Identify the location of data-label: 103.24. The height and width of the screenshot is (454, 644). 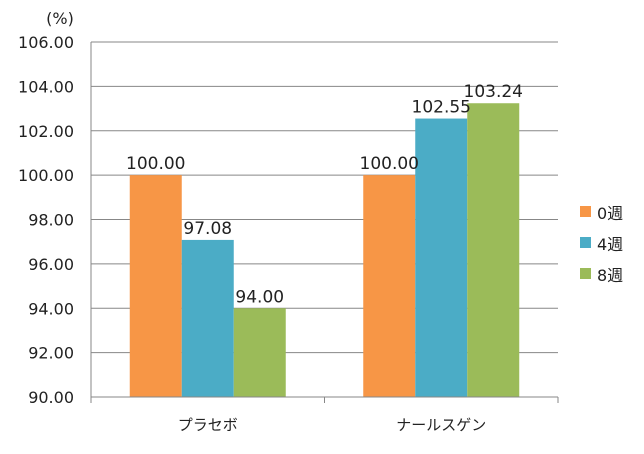
(493, 92).